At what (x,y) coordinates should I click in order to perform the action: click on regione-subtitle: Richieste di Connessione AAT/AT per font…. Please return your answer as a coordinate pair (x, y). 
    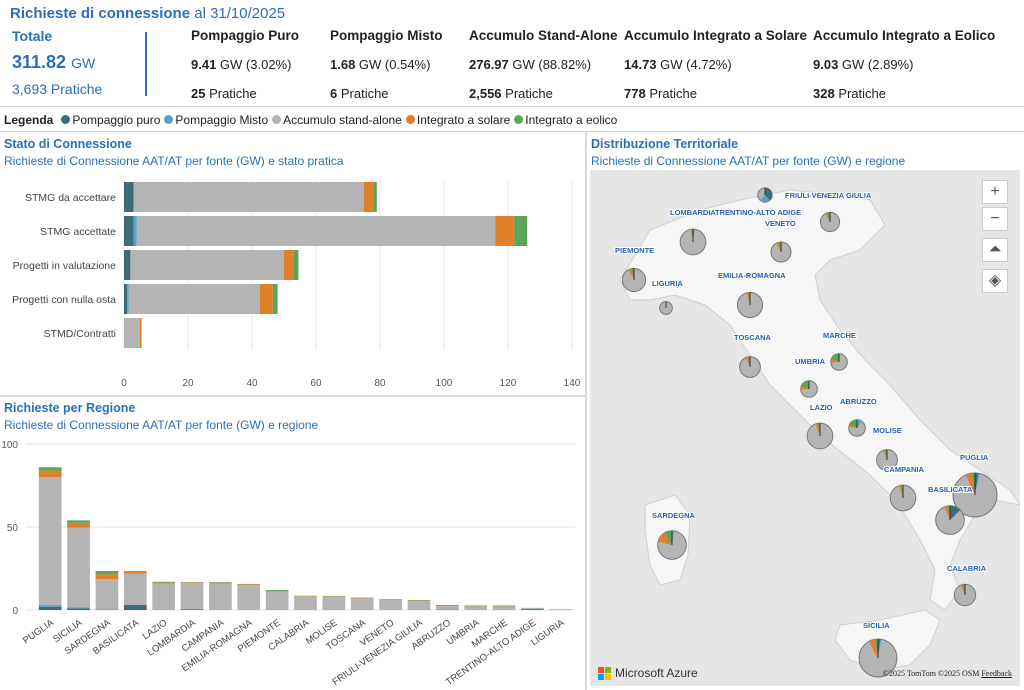
    Looking at the image, I should click on (161, 425).